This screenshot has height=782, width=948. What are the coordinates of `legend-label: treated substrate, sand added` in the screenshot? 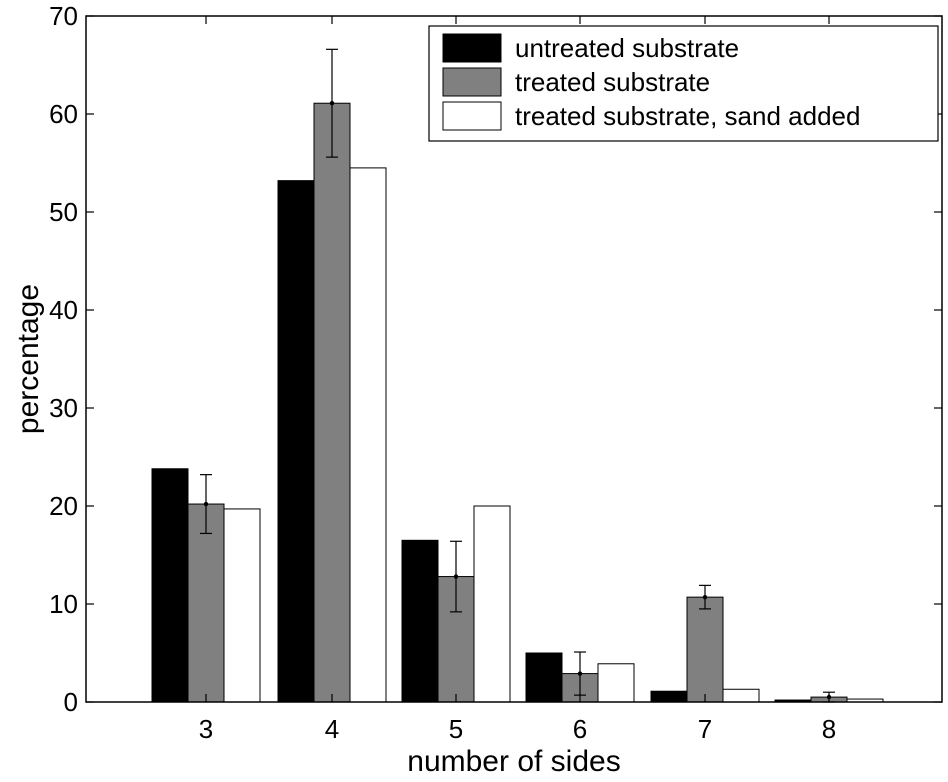 It's located at (687, 116).